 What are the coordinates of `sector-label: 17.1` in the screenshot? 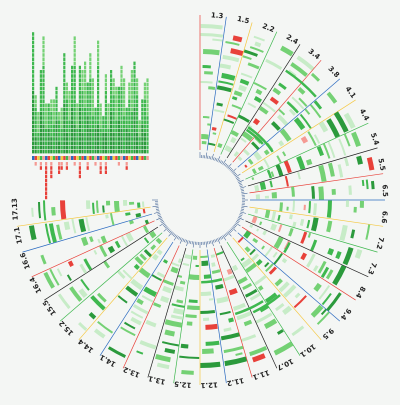 It's located at (18, 235).